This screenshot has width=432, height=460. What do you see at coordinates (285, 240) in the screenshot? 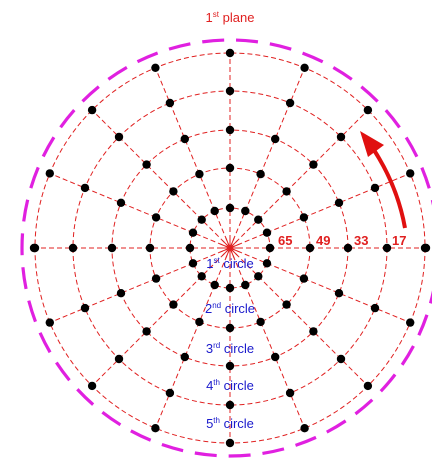
I see `index-label-65: 65` at bounding box center [285, 240].